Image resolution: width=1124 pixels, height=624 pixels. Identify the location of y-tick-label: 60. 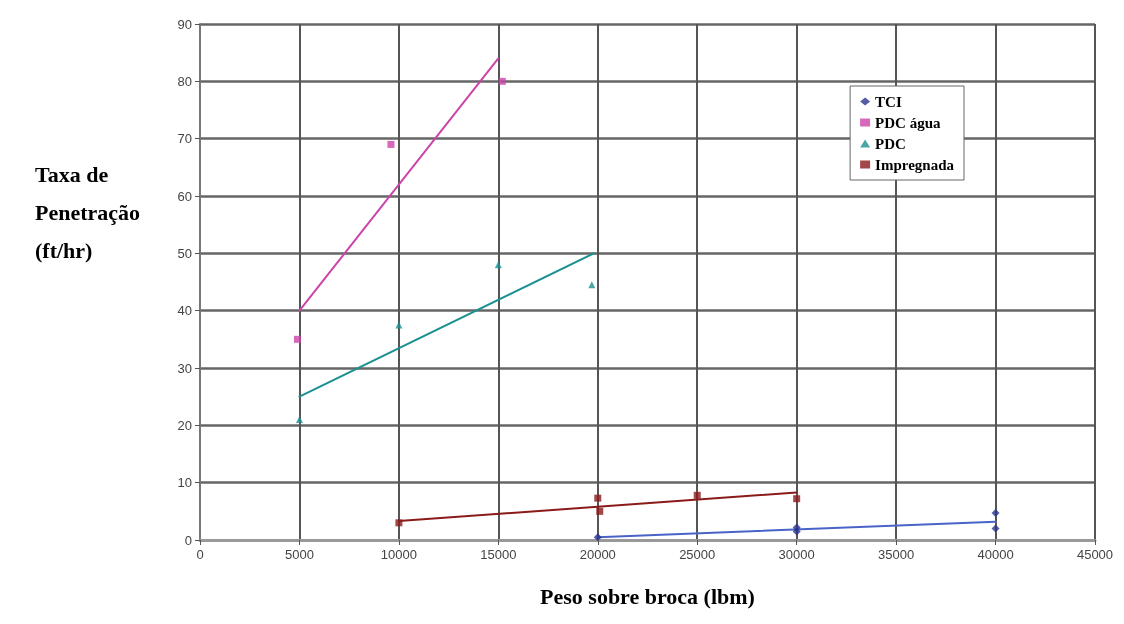
(184, 196).